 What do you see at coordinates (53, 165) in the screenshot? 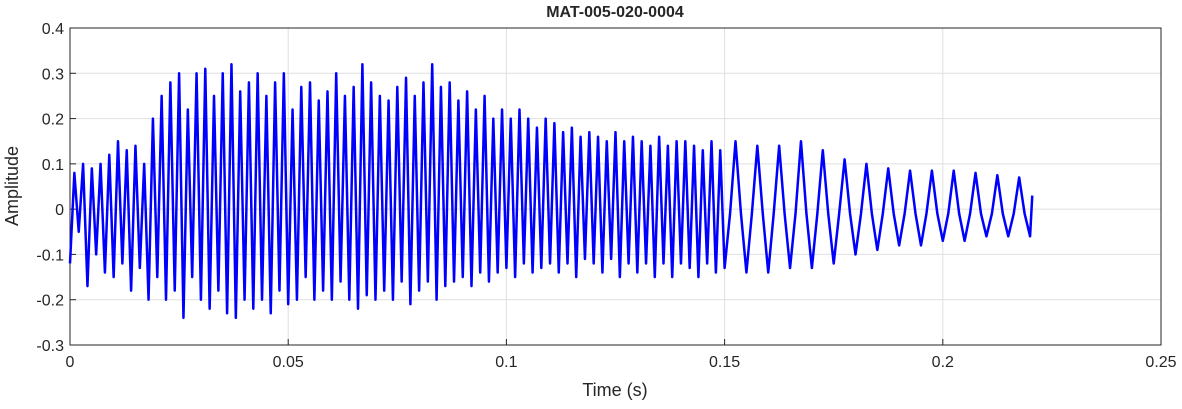
I see `y-tick-label: 0.1` at bounding box center [53, 165].